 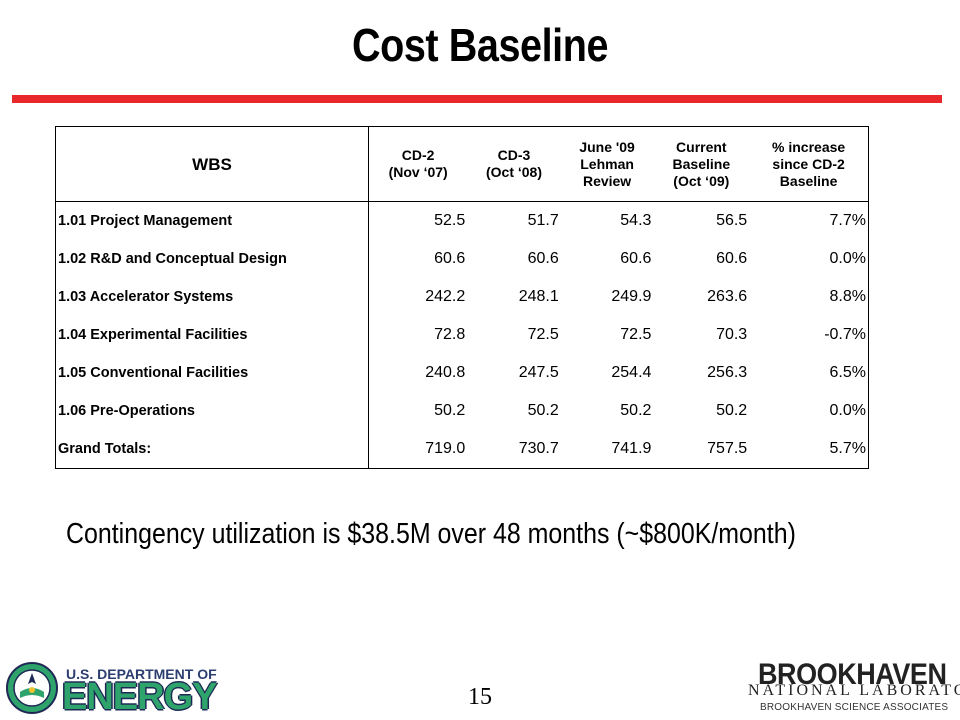 I want to click on row-label: 1.02 R&D and Conceptual Design, so click(x=212, y=259).